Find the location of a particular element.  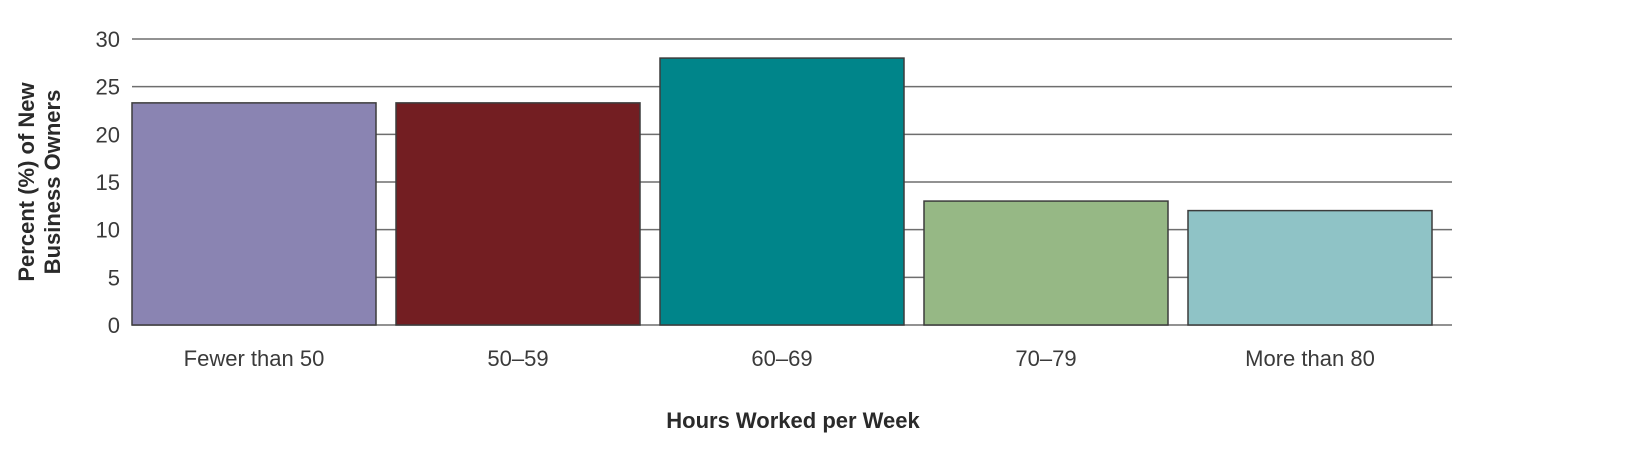

y-axis-label-line-2: Business Owners is located at coordinates (52, 182).